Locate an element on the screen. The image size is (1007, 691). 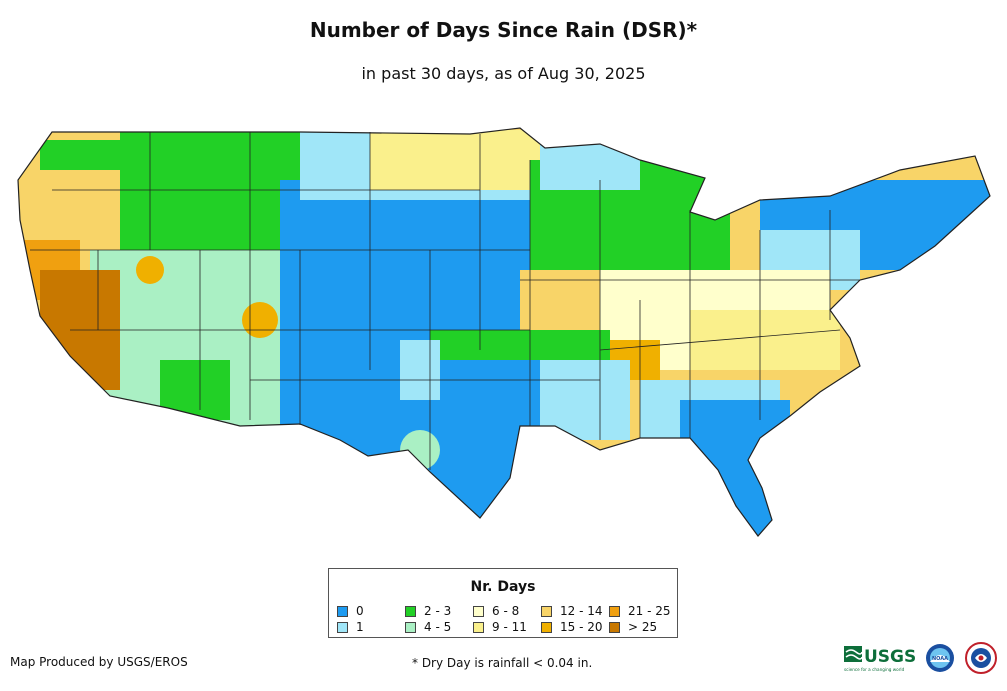
noaa-logo: NOAA is located at coordinates (940, 658).